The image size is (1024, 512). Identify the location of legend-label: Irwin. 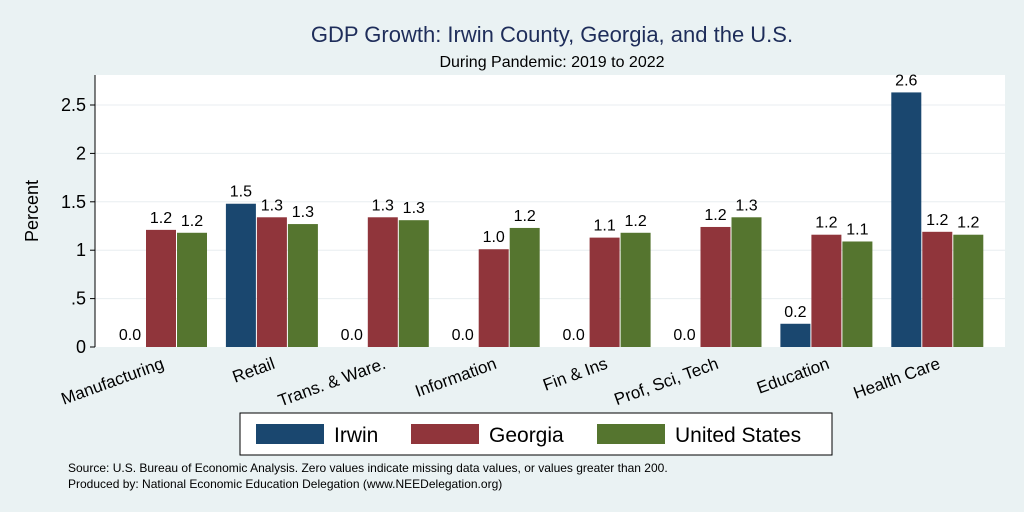
(356, 435).